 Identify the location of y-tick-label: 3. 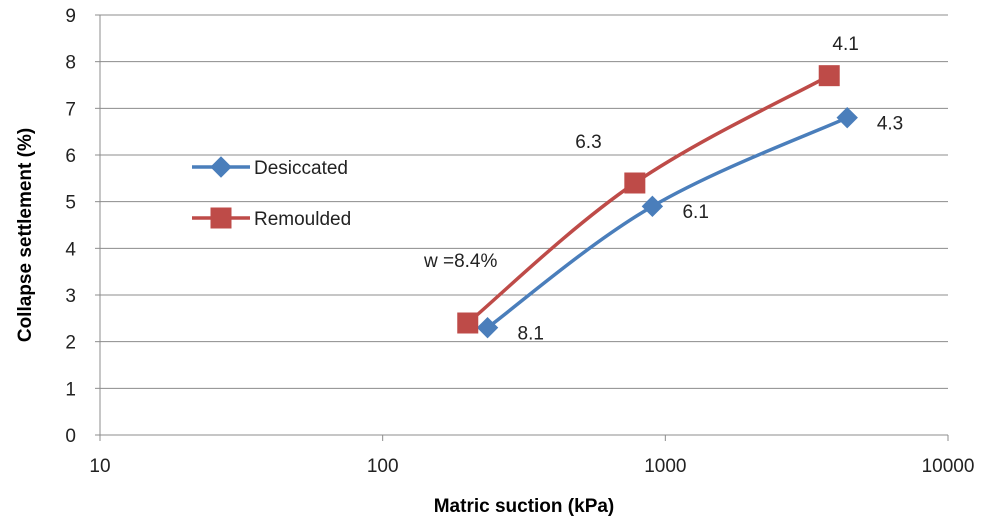
(70, 296).